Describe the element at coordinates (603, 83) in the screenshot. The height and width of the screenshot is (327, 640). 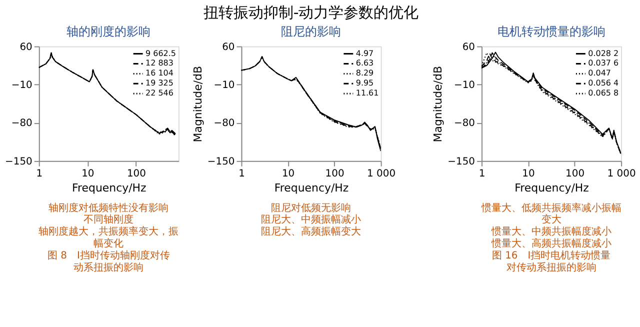
I see `legend-label: 0.056 4` at that location.